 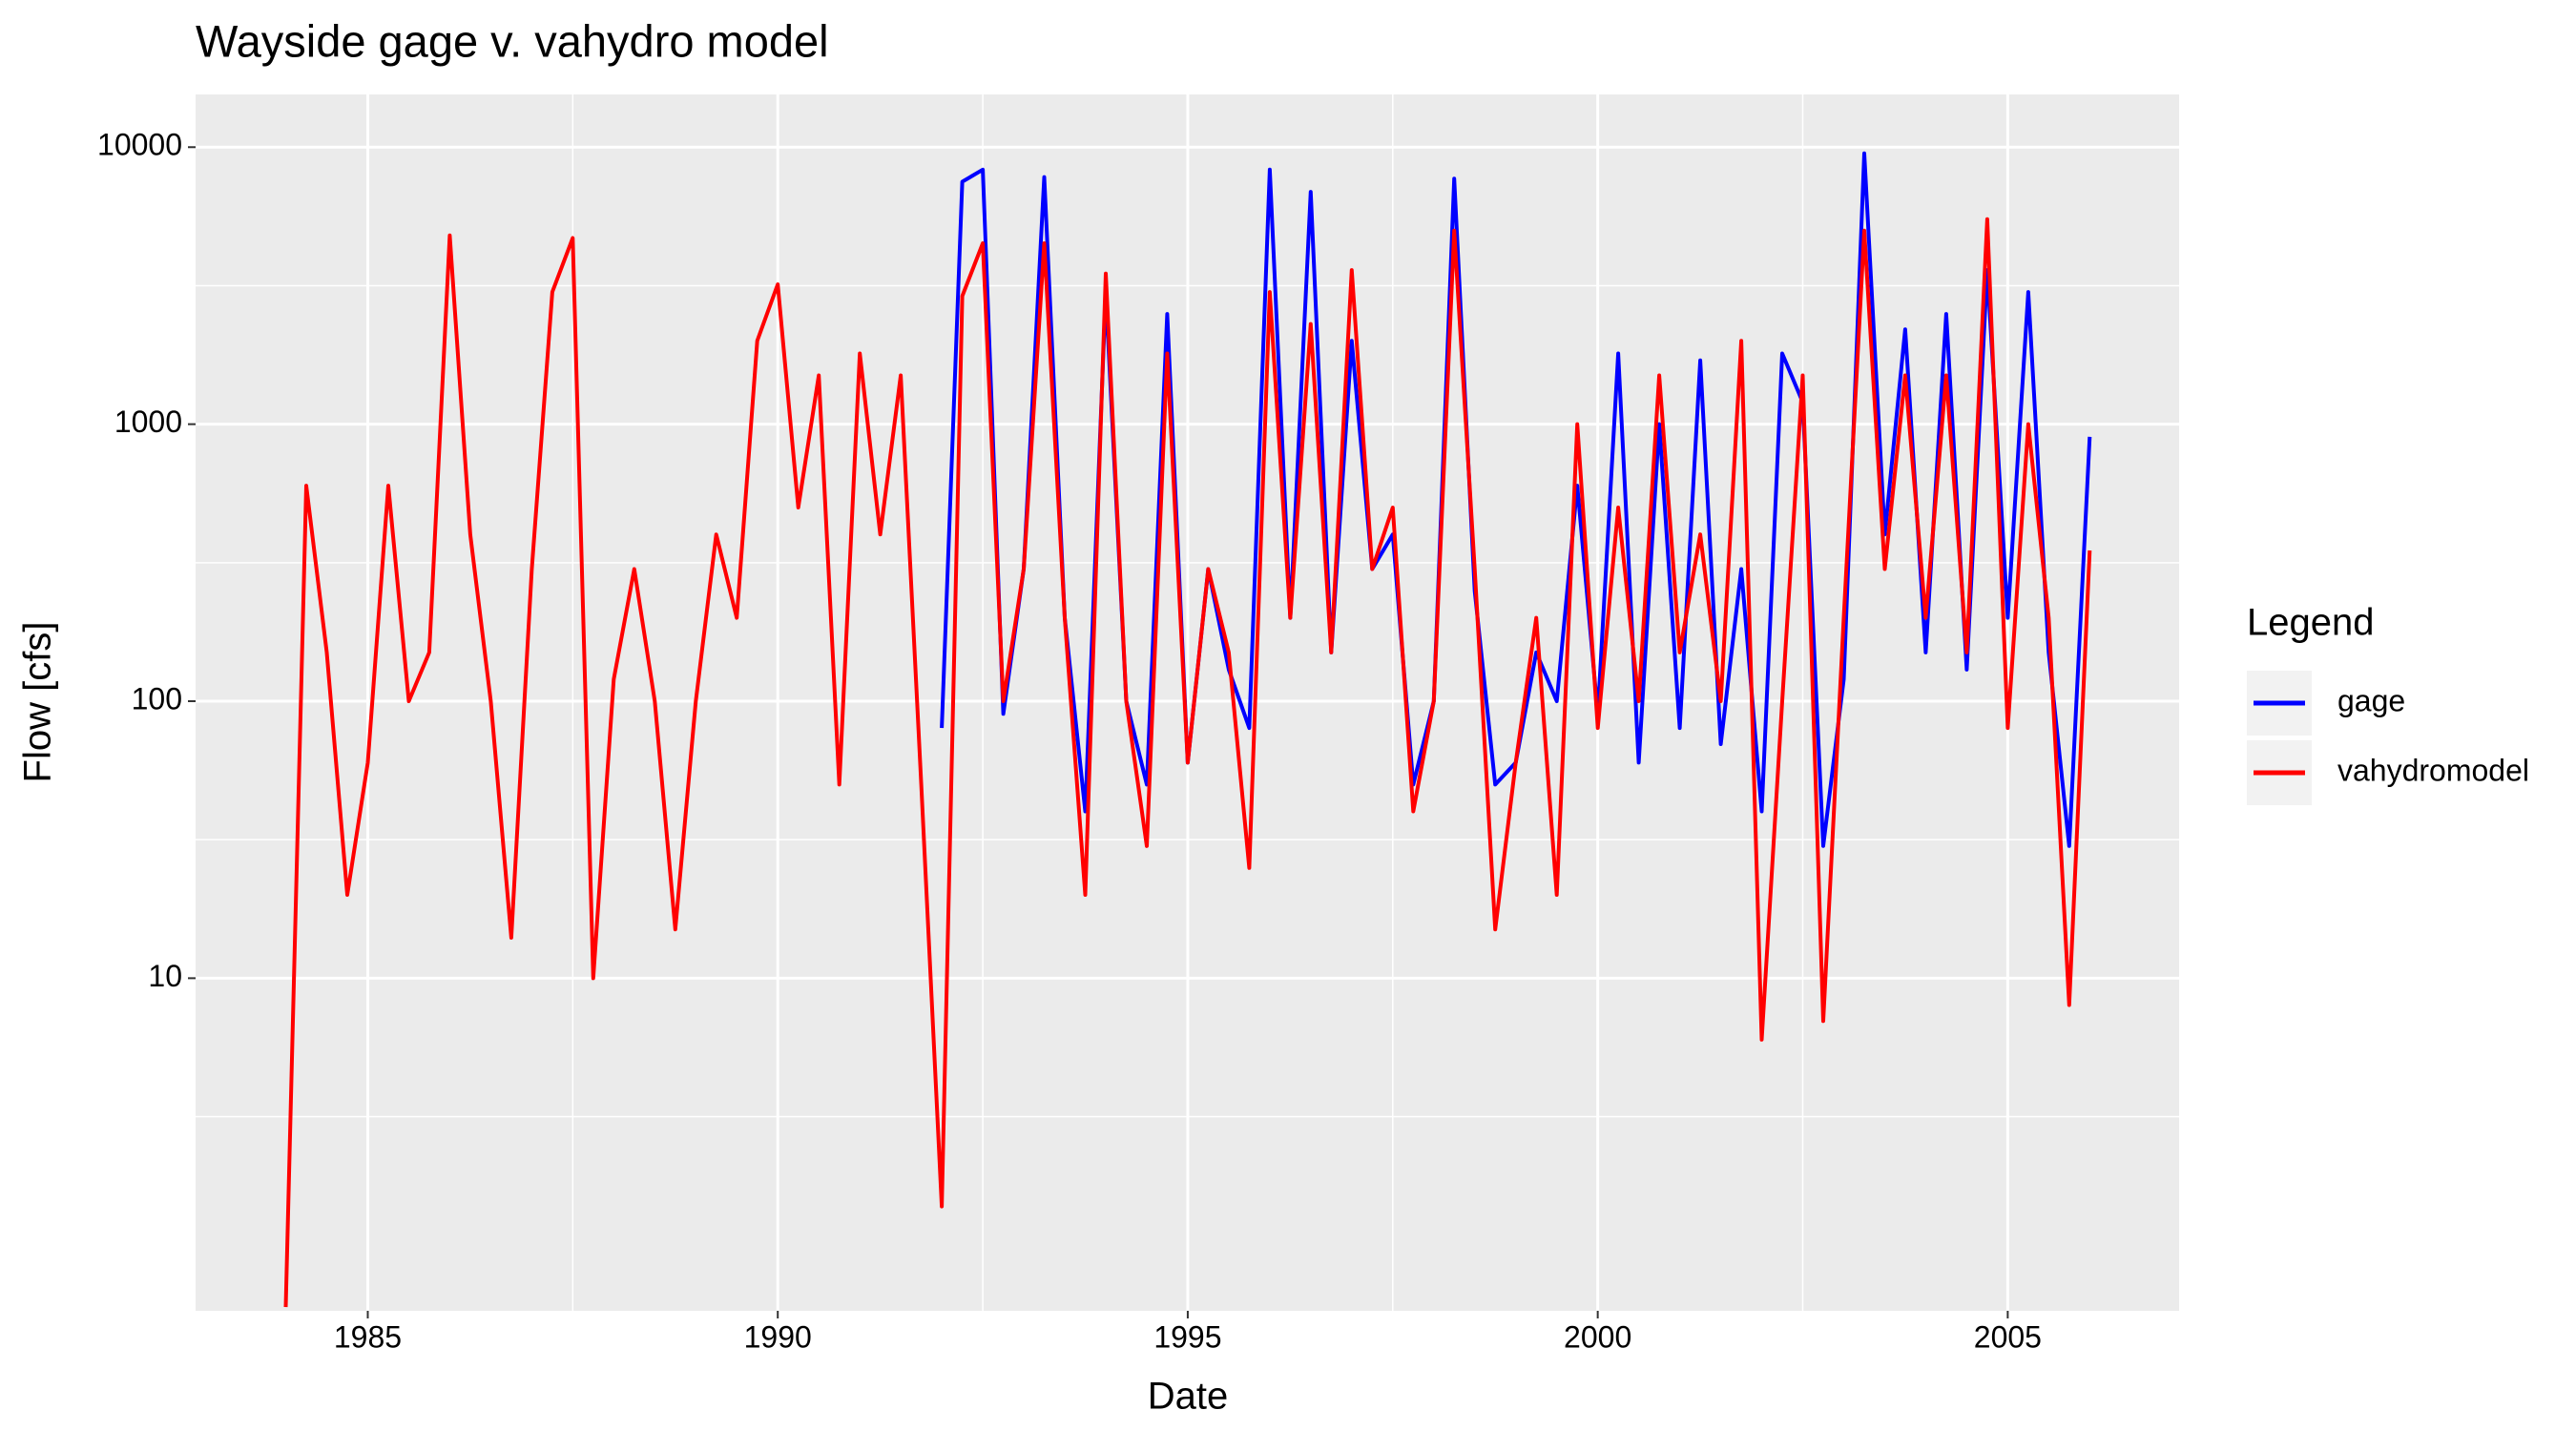 I want to click on x-axis-label: Date, so click(x=1188, y=1397).